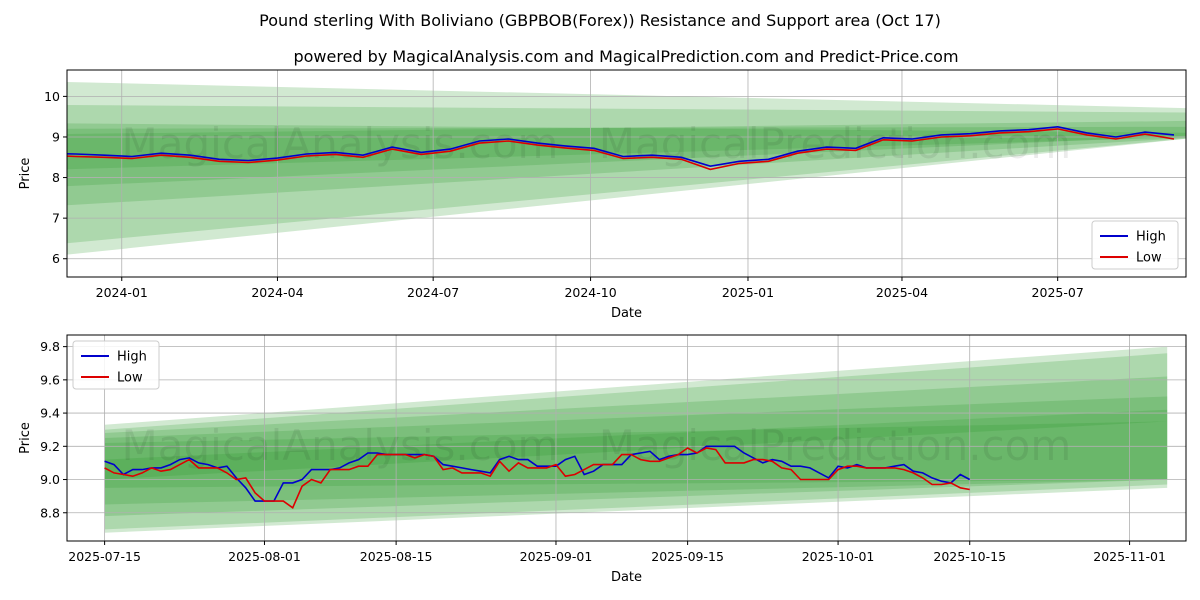  What do you see at coordinates (396, 556) in the screenshot?
I see `x-tick-label: 2025-08-15` at bounding box center [396, 556].